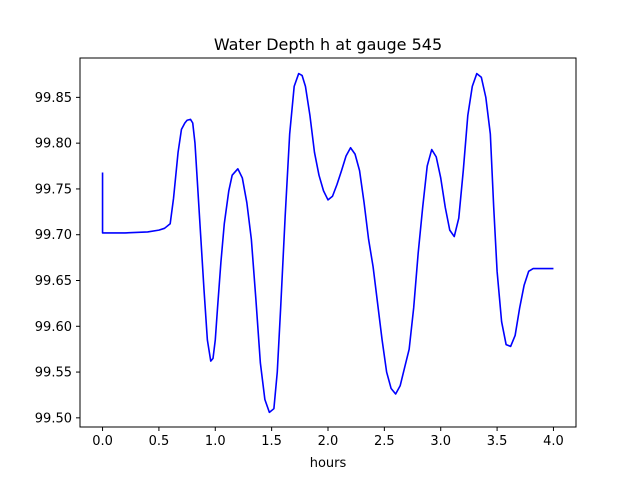  Describe the element at coordinates (53, 189) in the screenshot. I see `y-tick-label: 99.75` at that location.